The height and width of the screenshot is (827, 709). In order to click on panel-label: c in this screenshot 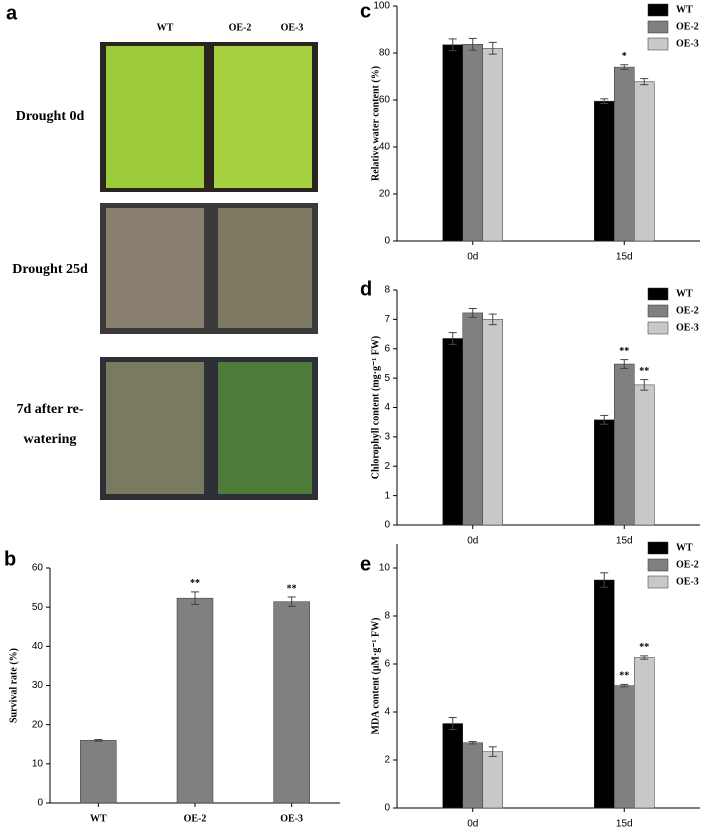, I will do `click(365, 11)`.